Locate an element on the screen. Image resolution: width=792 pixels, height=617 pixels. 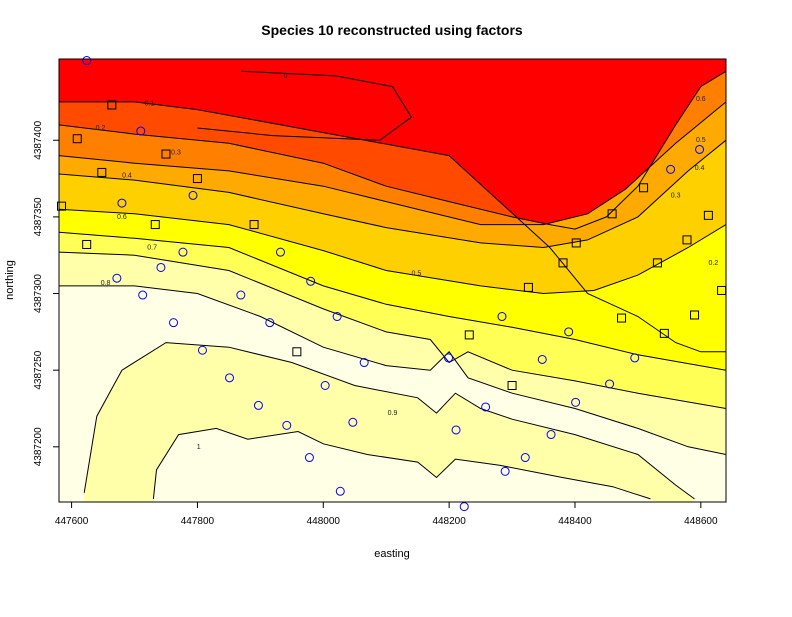
y-tick-label: 4387300 is located at coordinates (38, 293).